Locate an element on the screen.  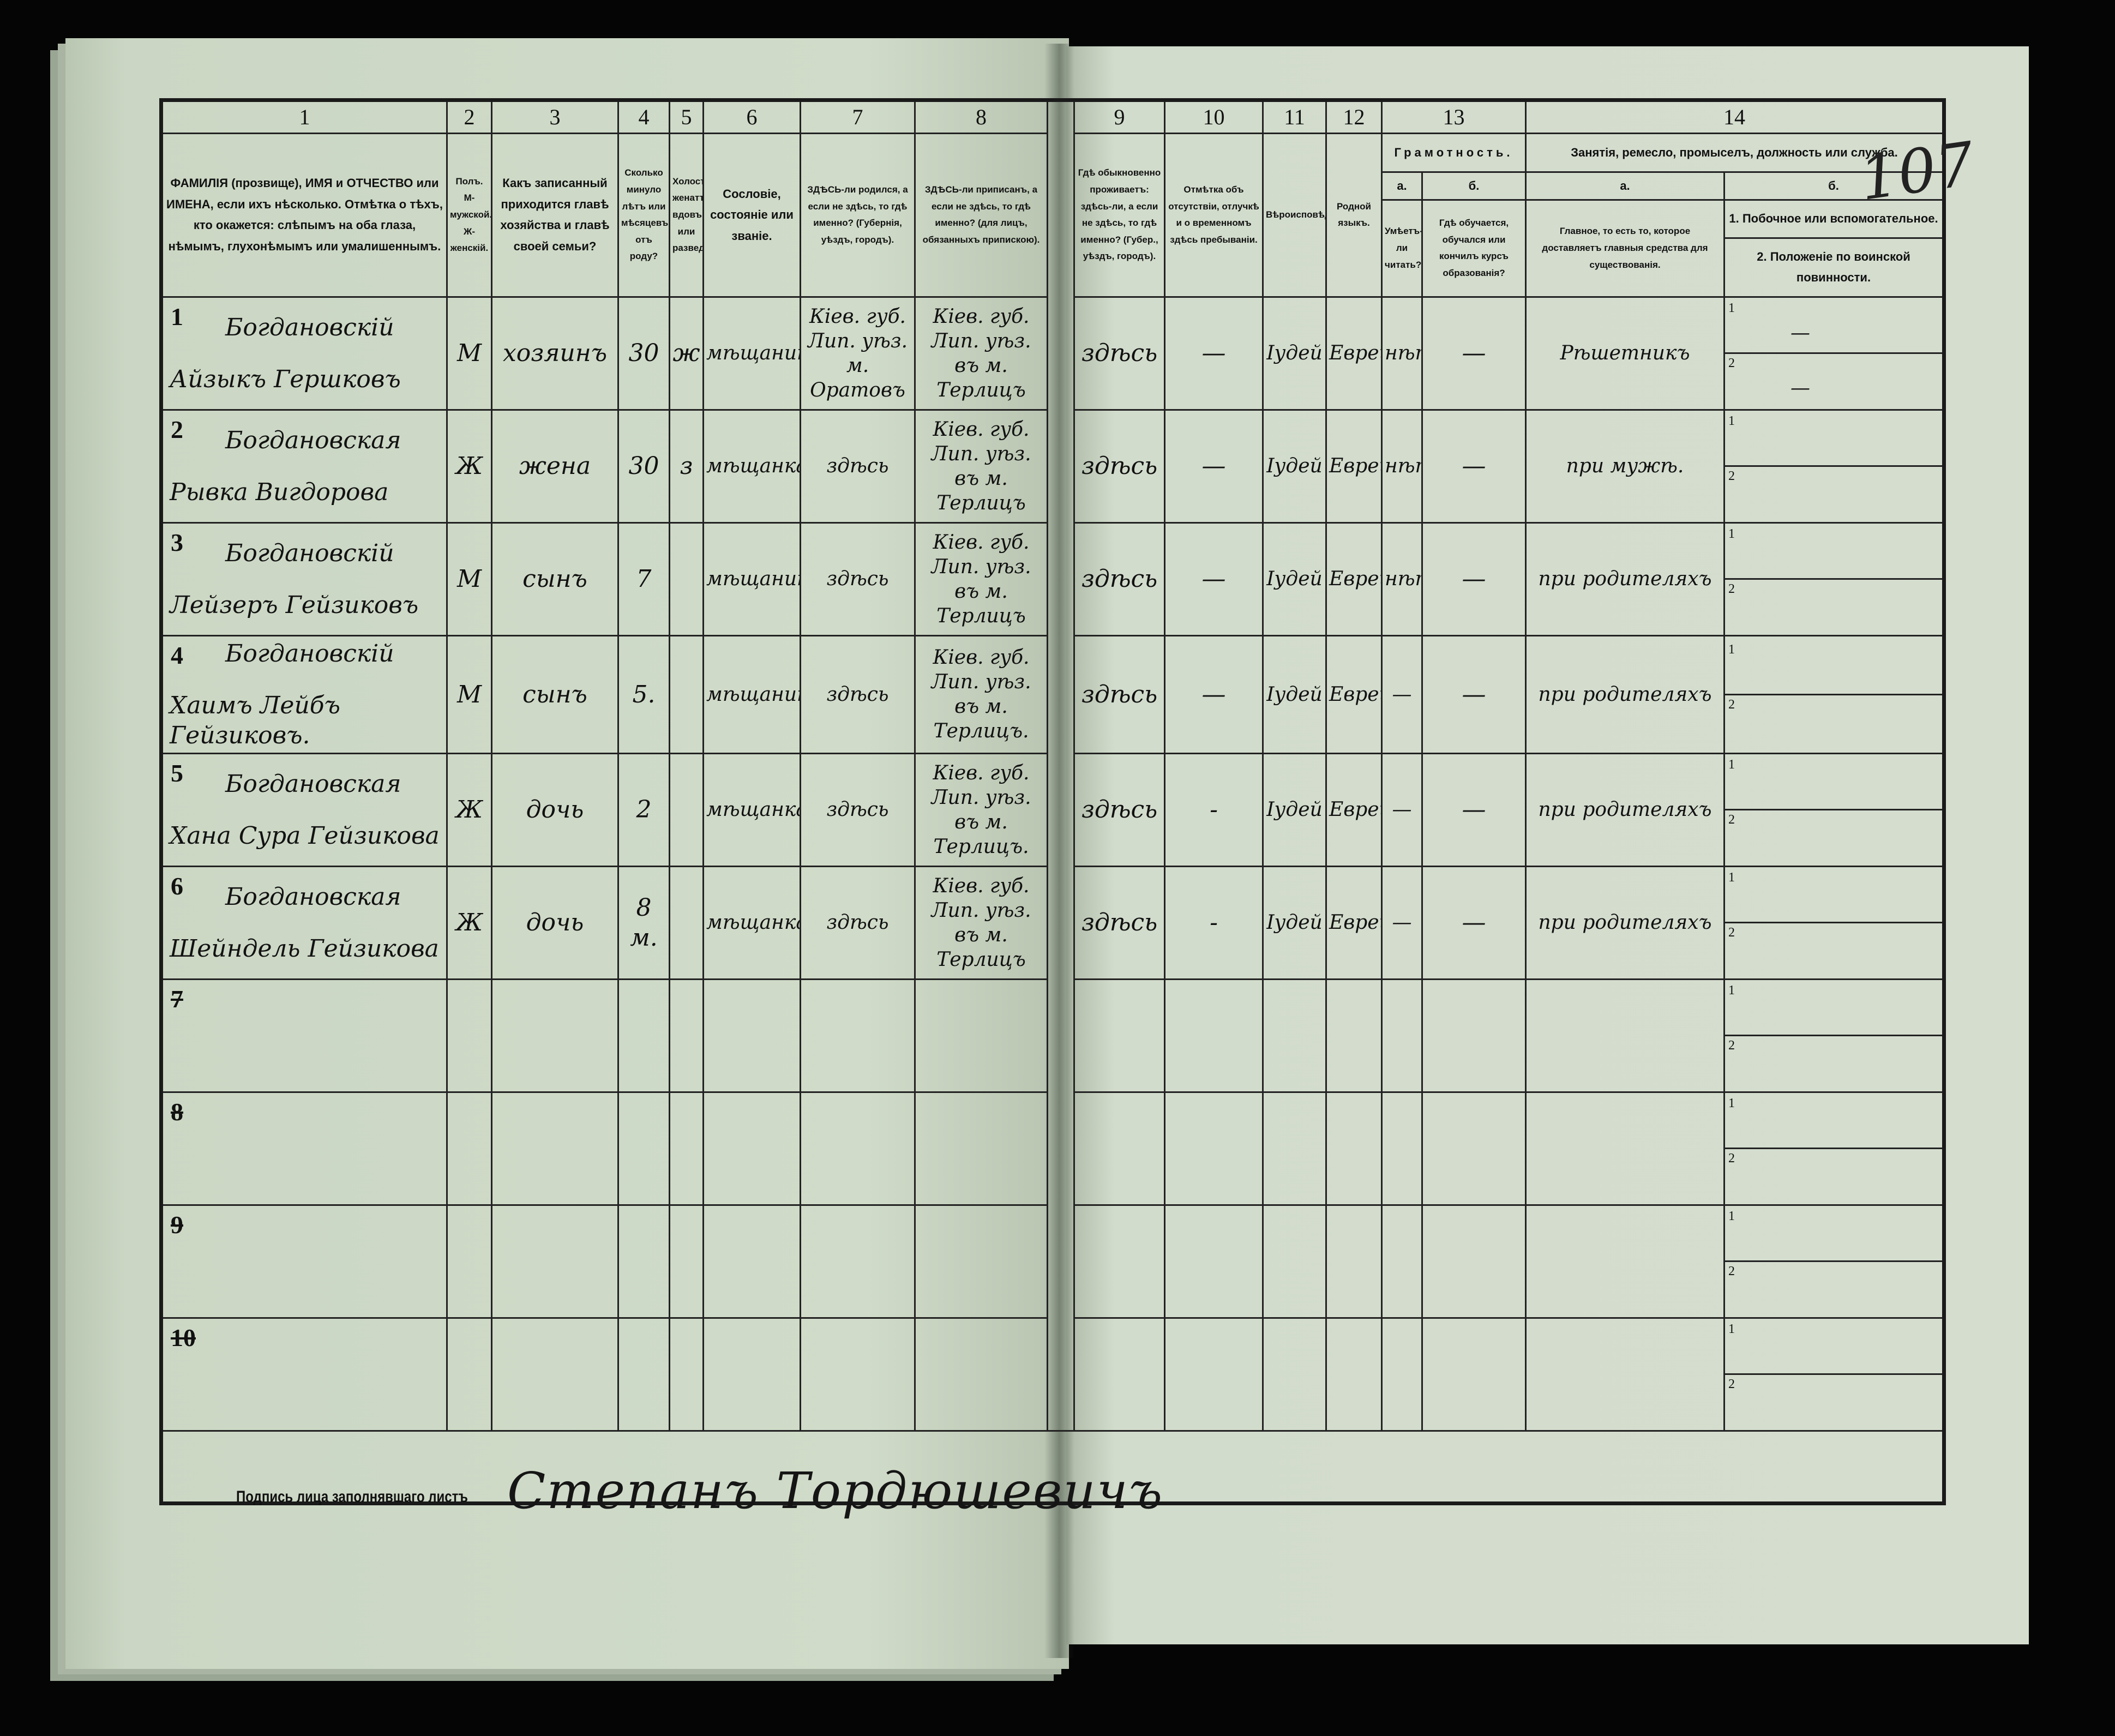
marital-cell: з is located at coordinates (686, 466).